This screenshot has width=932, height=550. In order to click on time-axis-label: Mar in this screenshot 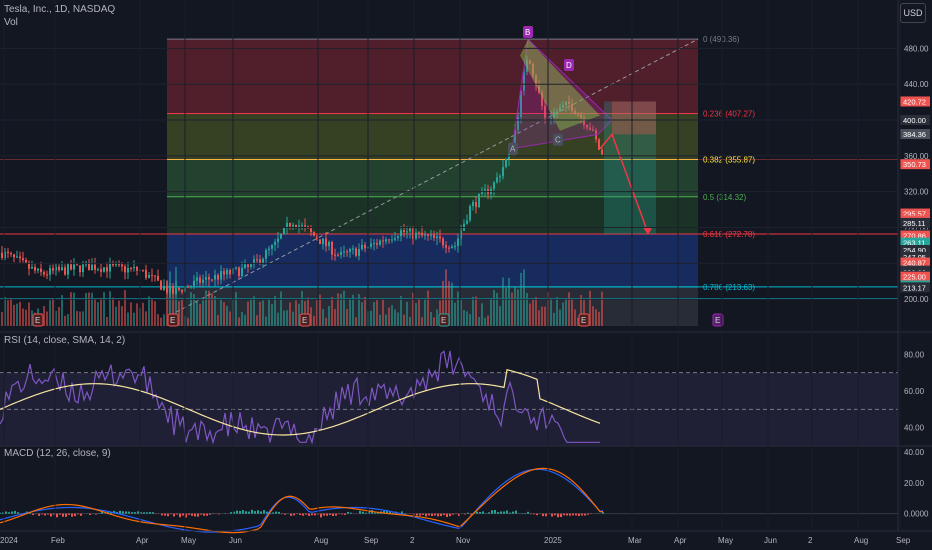, I will do `click(635, 540)`.